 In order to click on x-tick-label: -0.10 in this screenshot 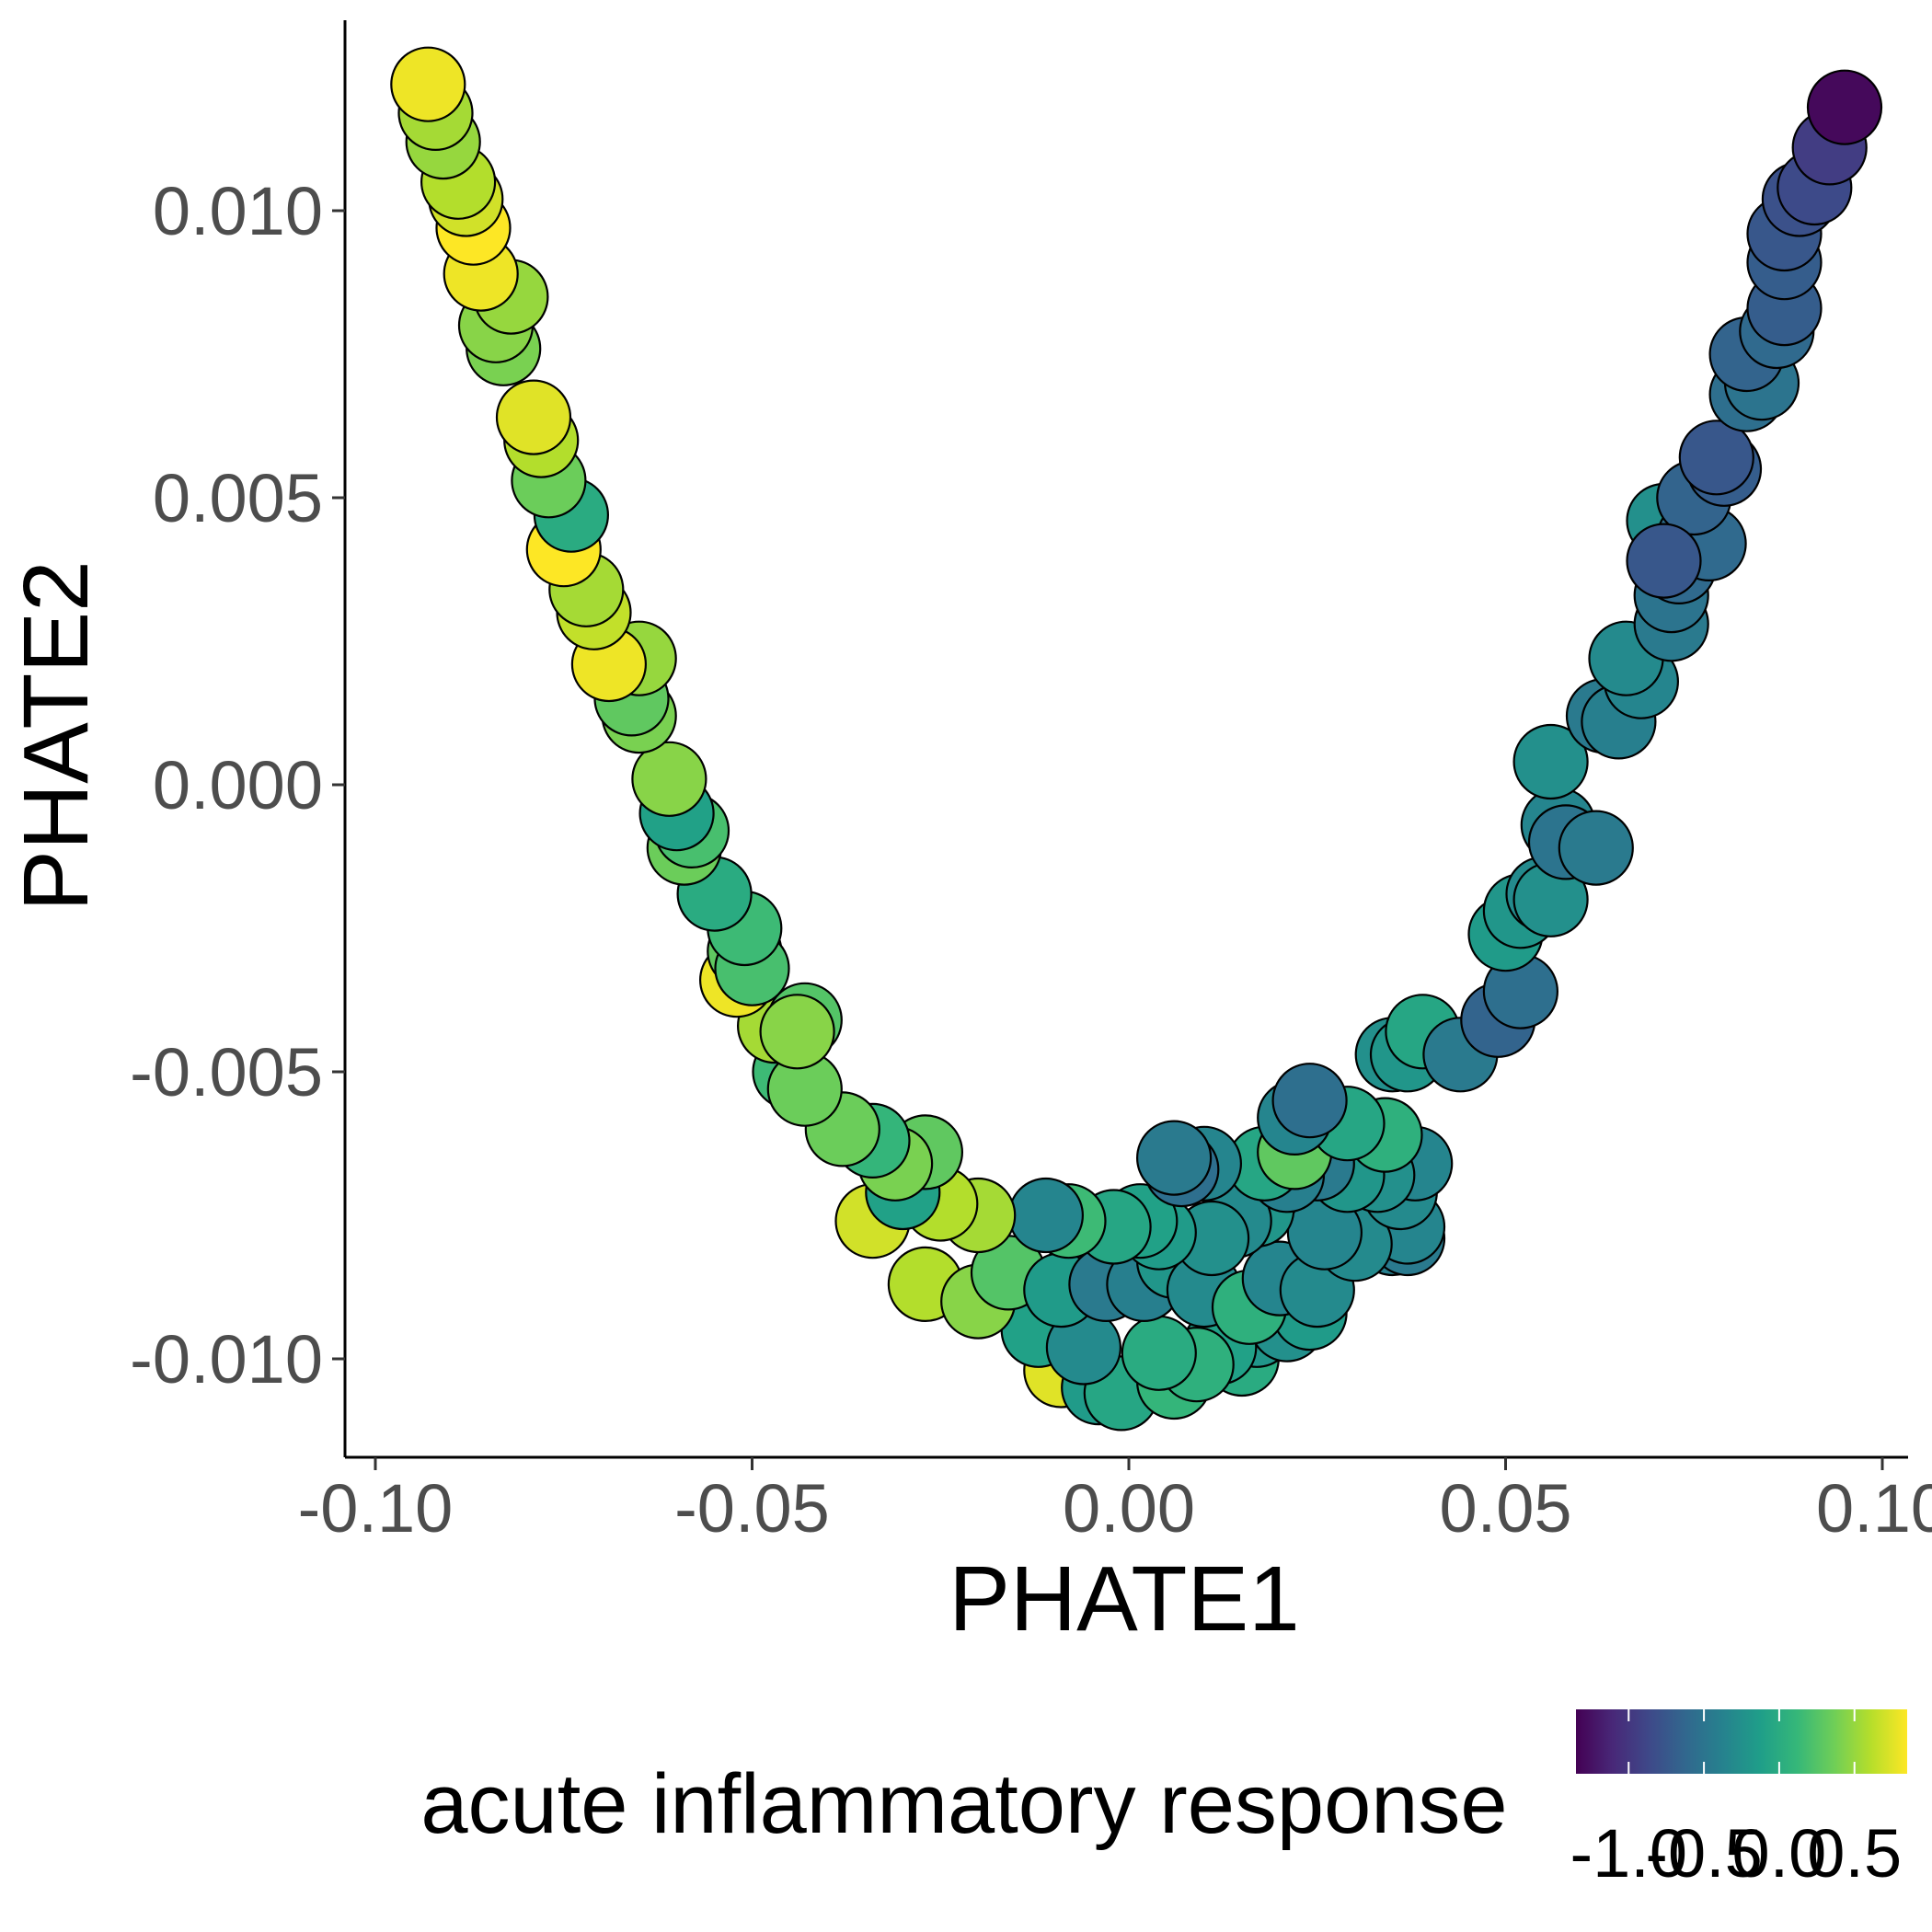, I will do `click(376, 1508)`.